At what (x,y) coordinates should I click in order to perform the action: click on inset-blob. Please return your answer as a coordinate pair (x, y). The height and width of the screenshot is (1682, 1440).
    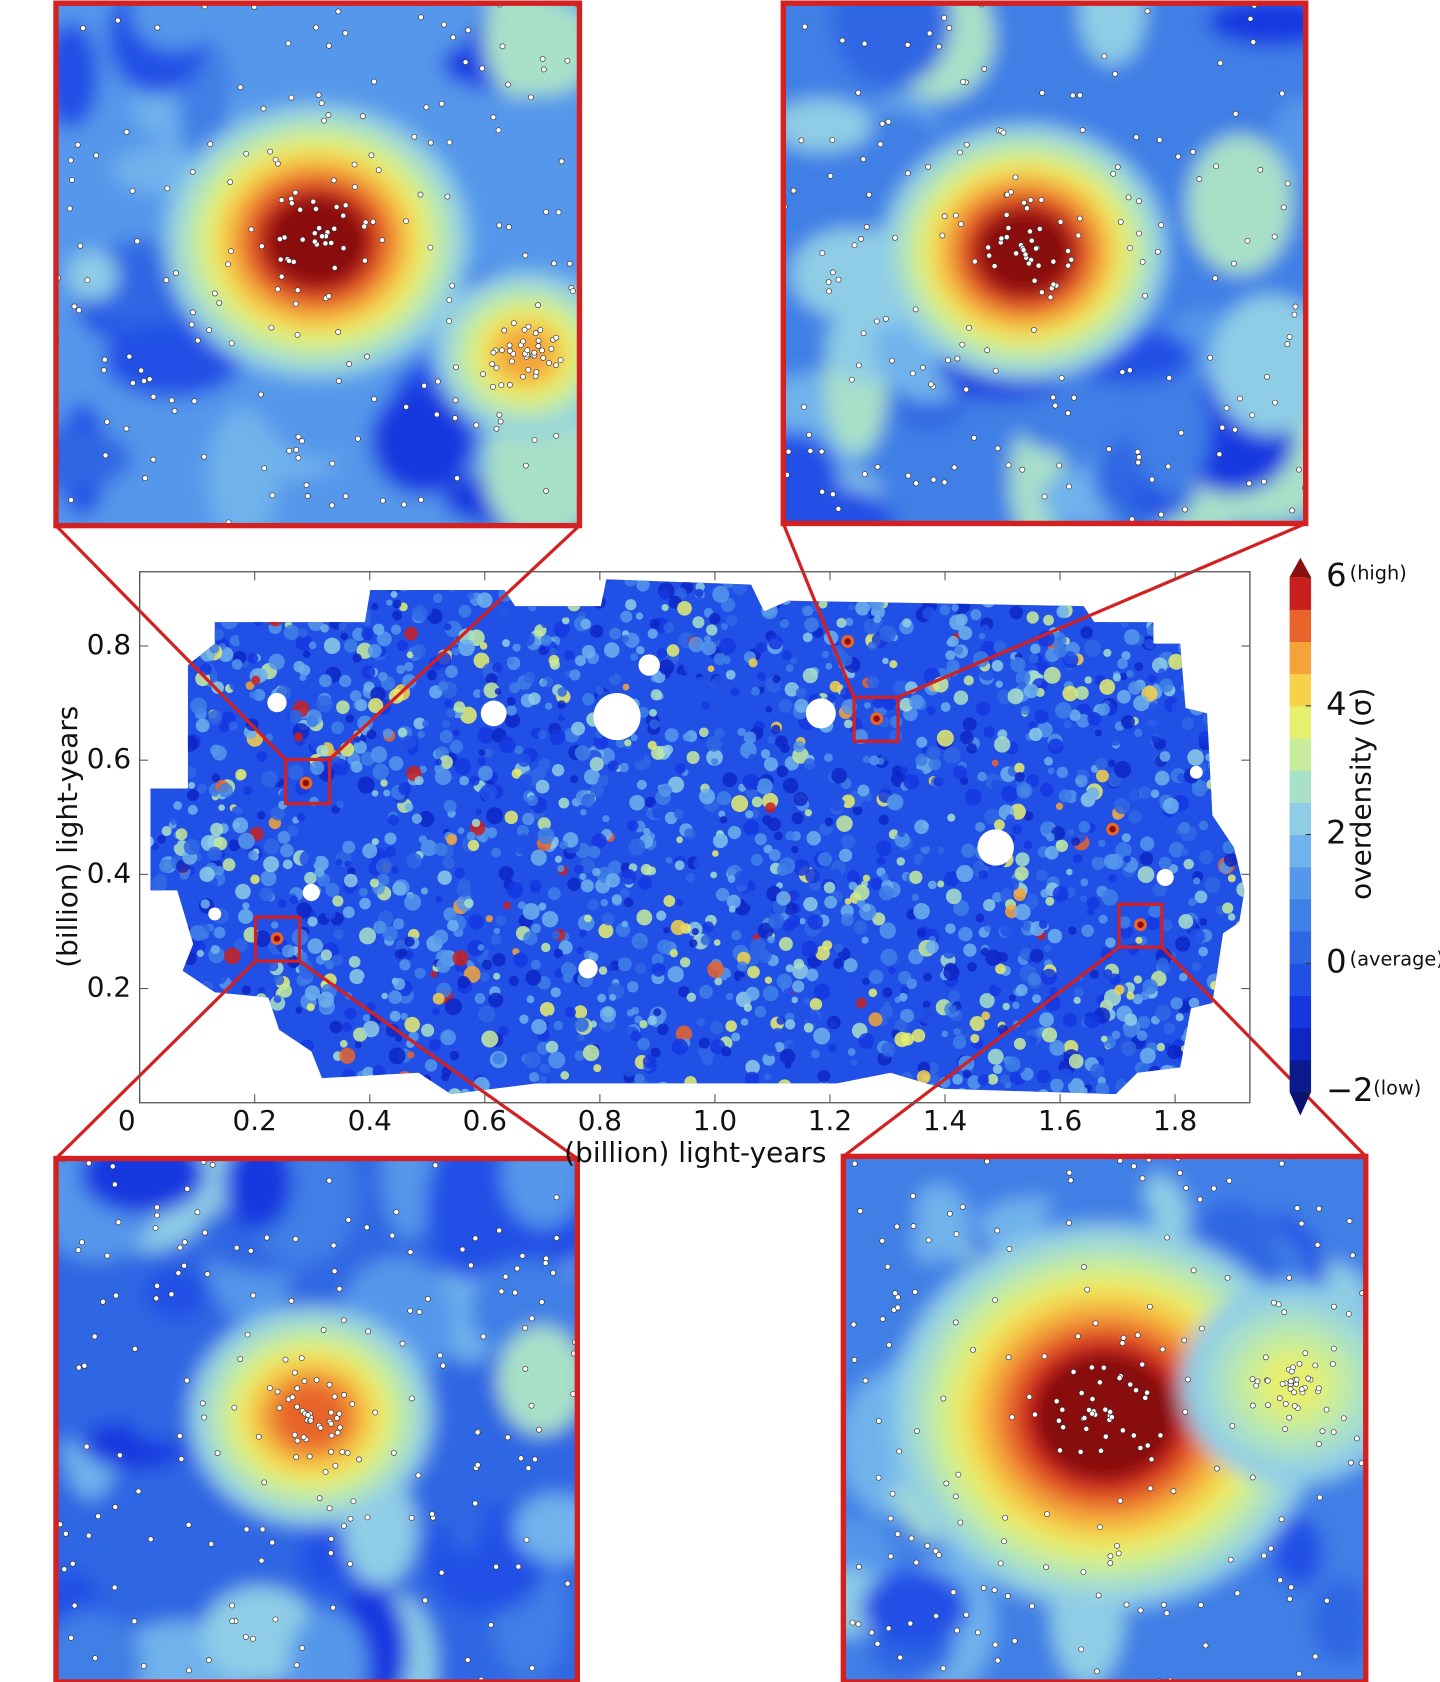
    Looking at the image, I should click on (409, 1199).